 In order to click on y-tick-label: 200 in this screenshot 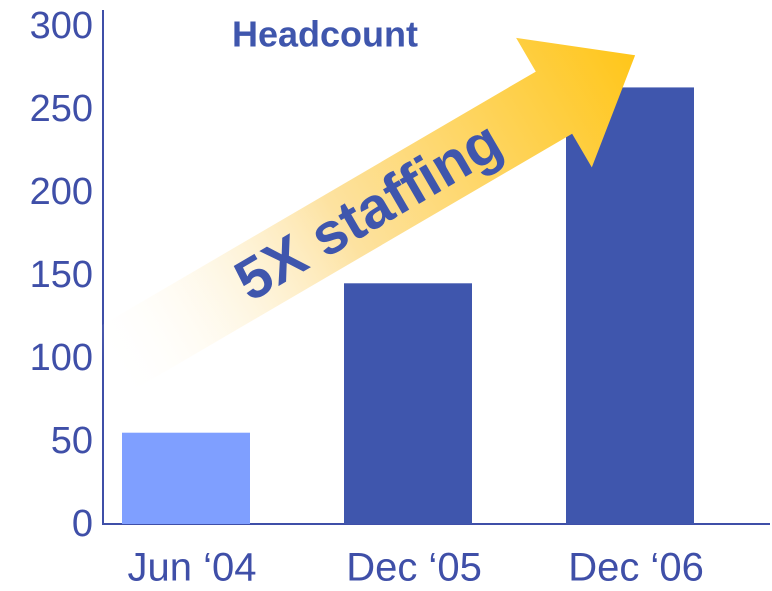, I will do `click(61, 192)`.